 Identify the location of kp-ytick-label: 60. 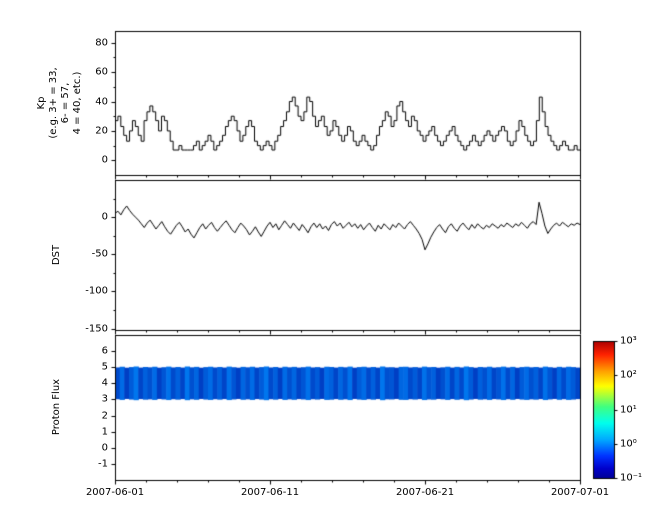
(101, 72).